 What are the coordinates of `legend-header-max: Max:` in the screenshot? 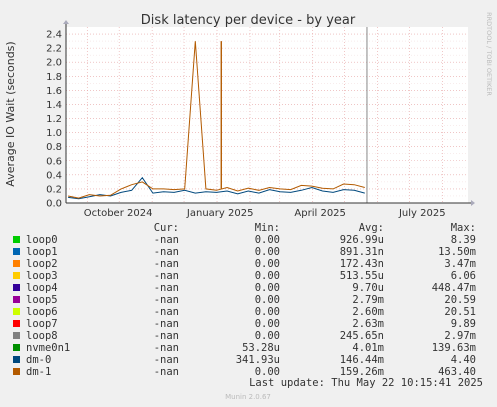 It's located at (463, 228).